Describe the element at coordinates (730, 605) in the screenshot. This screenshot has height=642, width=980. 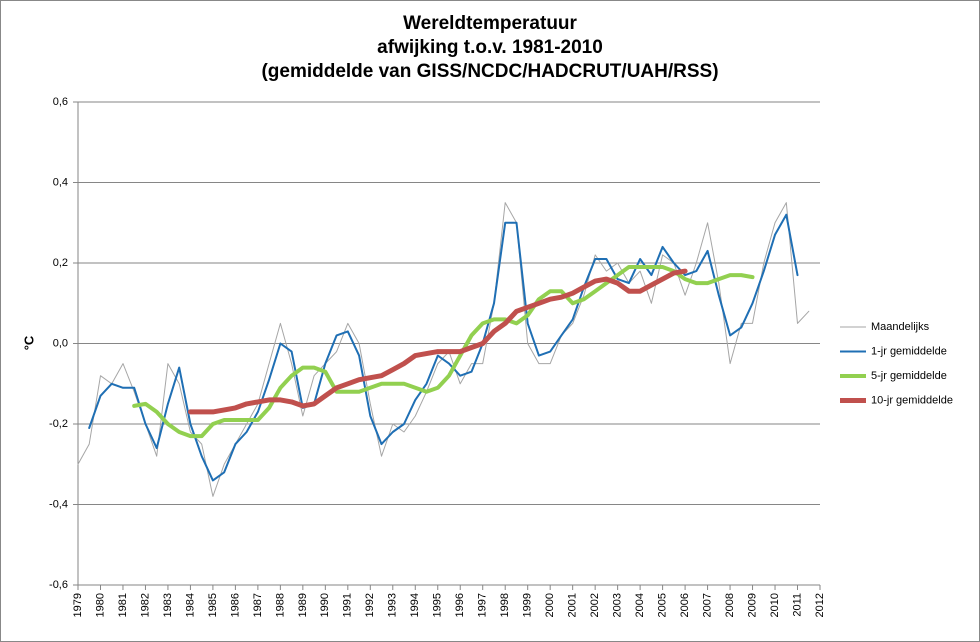
I see `x-tick-label: 2008` at that location.